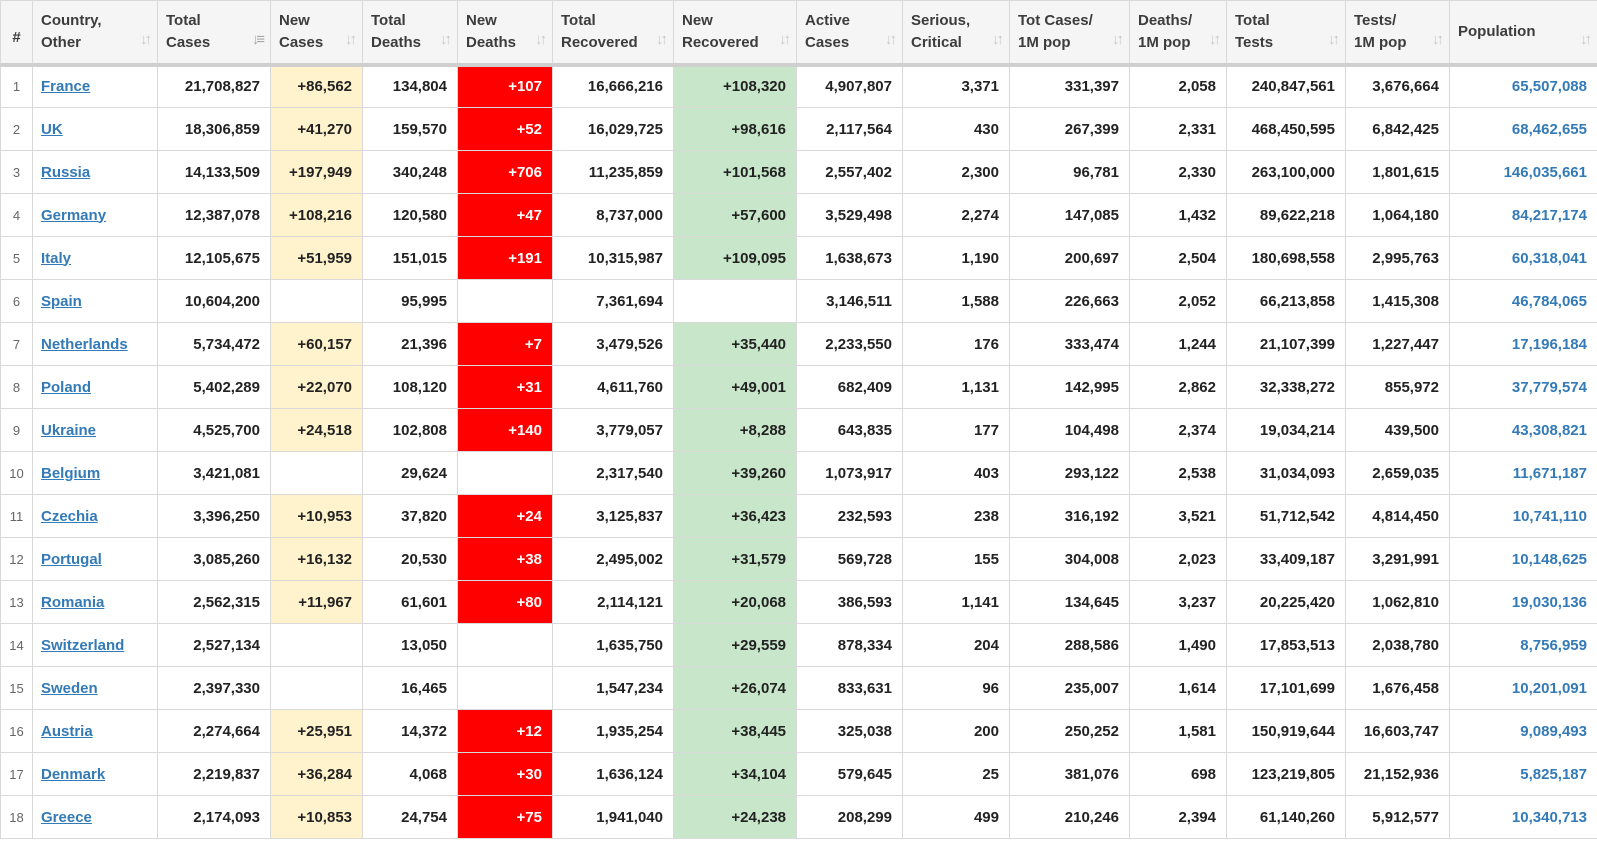  What do you see at coordinates (16, 33) in the screenshot?
I see `col-header-num: #` at bounding box center [16, 33].